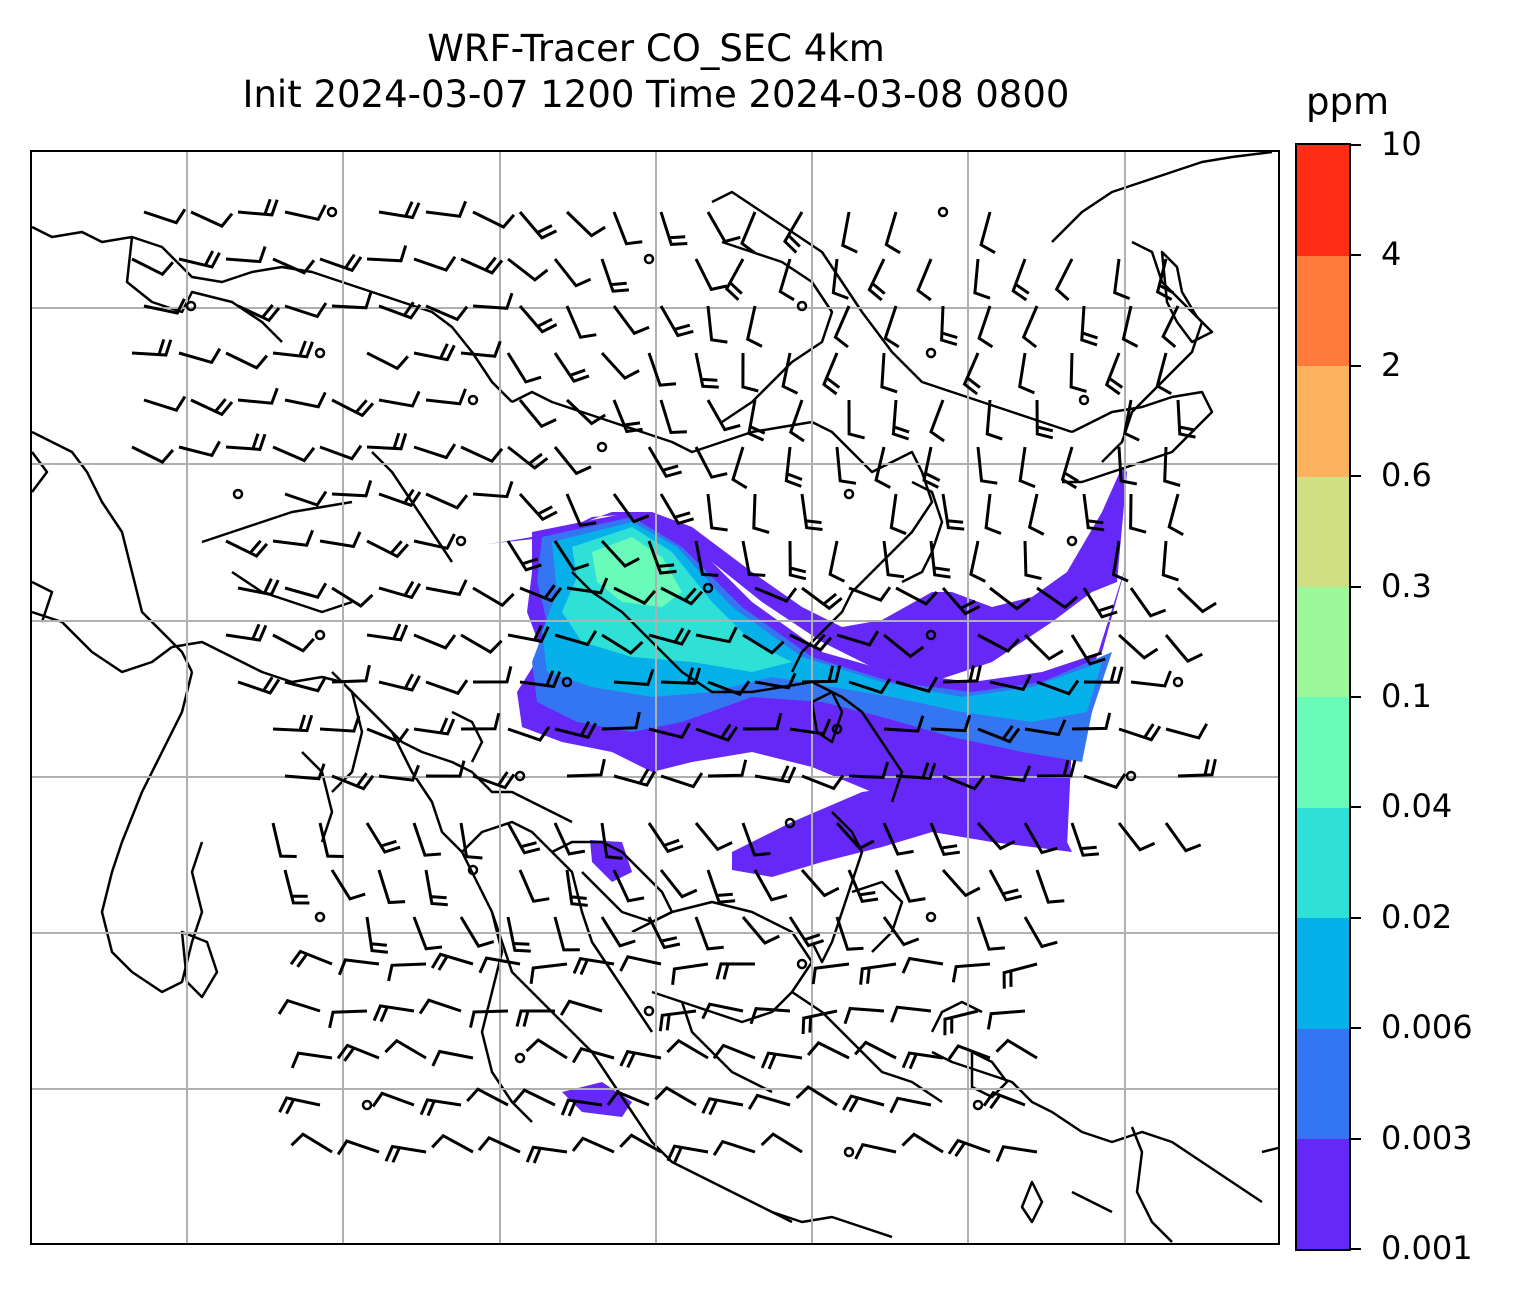 The height and width of the screenshot is (1306, 1528). What do you see at coordinates (1427, 1027) in the screenshot?
I see `colorbar-tick-label: 0.006` at bounding box center [1427, 1027].